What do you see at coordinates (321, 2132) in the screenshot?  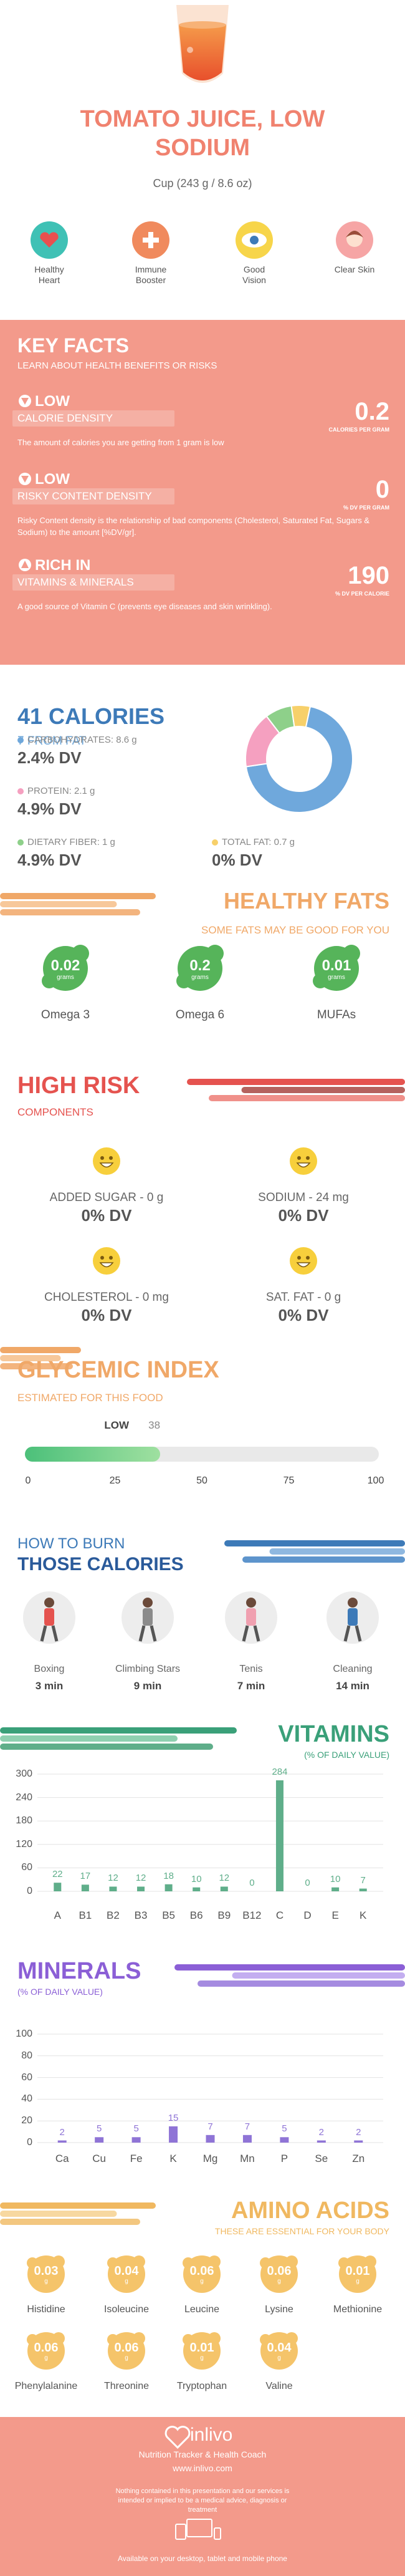 I see `bar-value-label: 2` at bounding box center [321, 2132].